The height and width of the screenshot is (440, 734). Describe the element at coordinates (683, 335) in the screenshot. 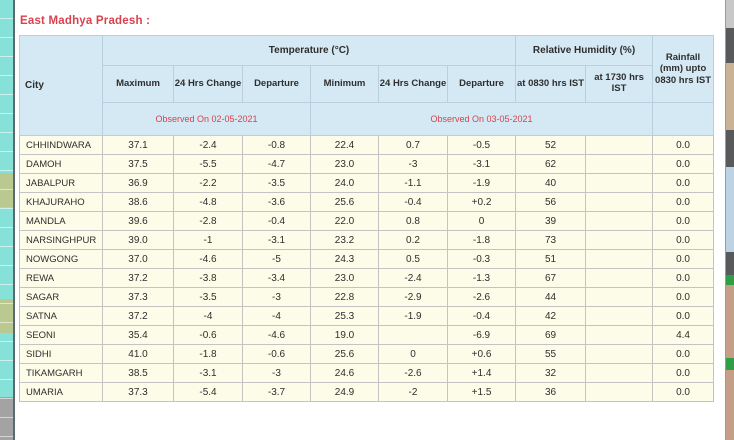

I see `value-cell: 4.4` at that location.